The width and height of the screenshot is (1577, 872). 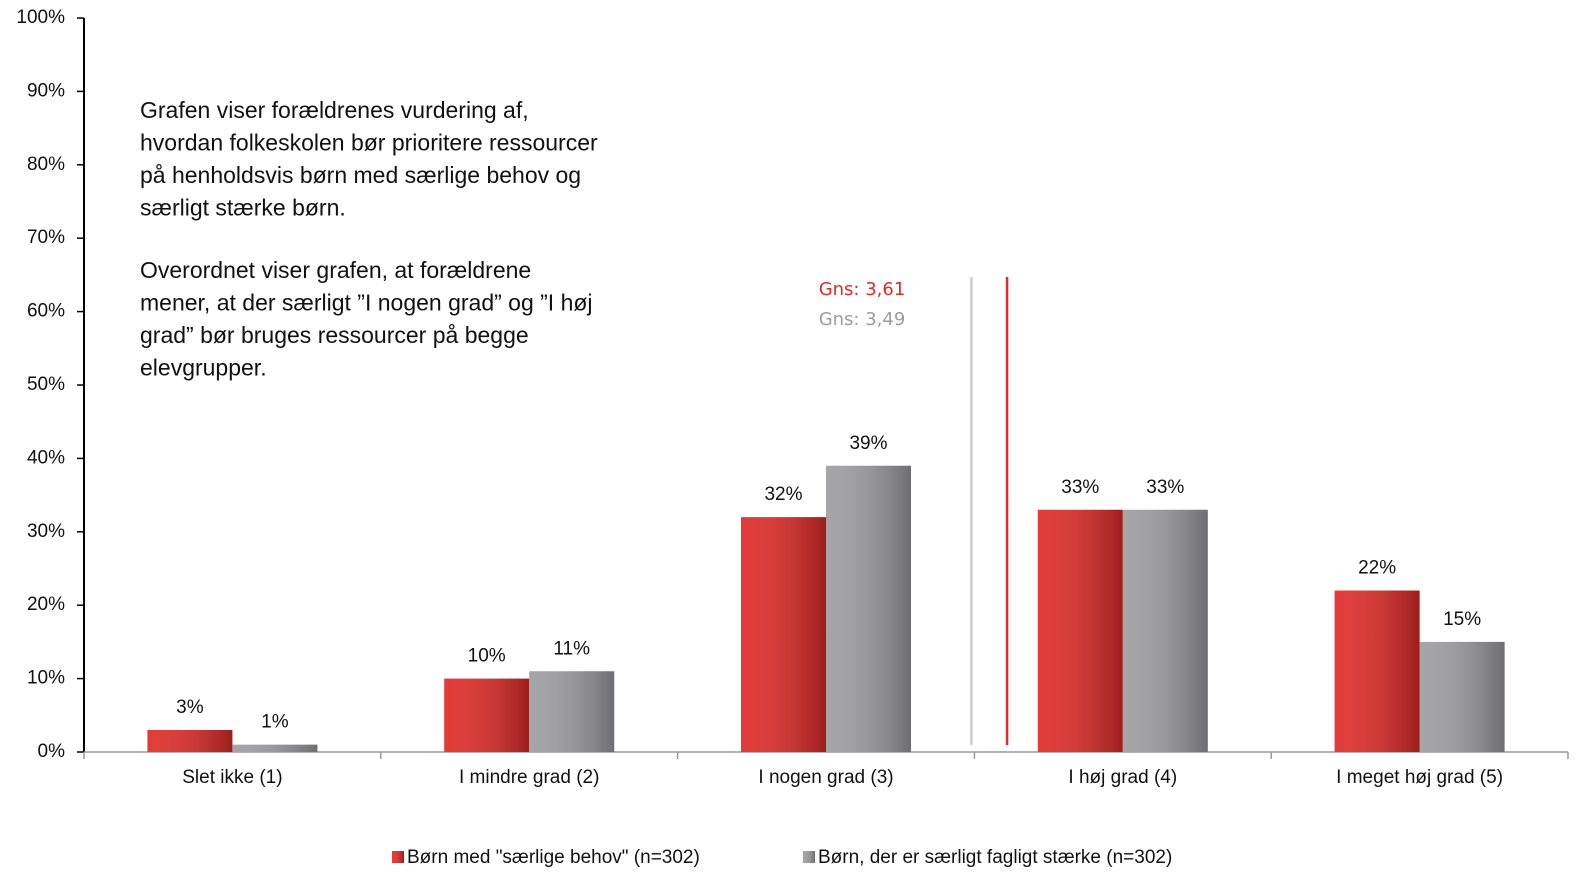 I want to click on y-tick-label: 40%, so click(x=46, y=457).